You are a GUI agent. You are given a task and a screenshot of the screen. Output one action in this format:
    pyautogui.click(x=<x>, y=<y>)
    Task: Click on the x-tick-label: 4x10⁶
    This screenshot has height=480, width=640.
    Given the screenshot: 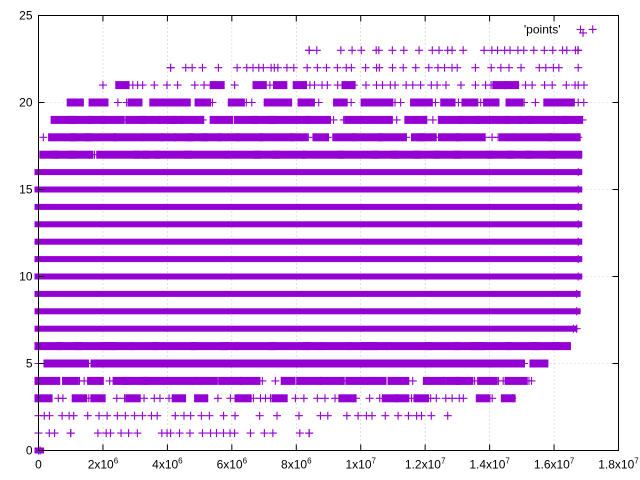 What is the action you would take?
    pyautogui.click(x=167, y=464)
    